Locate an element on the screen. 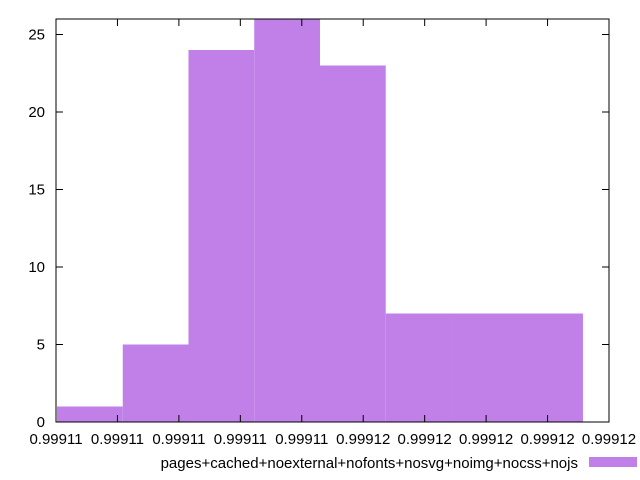  y-tick-label: 5 is located at coordinates (41, 345).